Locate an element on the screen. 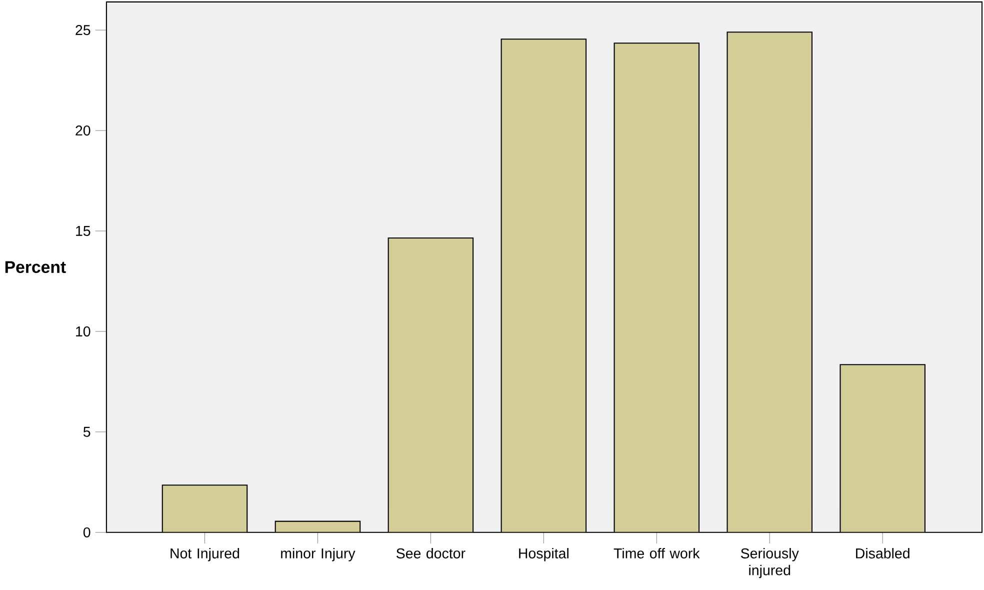  x-tick-label: minor Injury is located at coordinates (318, 555).